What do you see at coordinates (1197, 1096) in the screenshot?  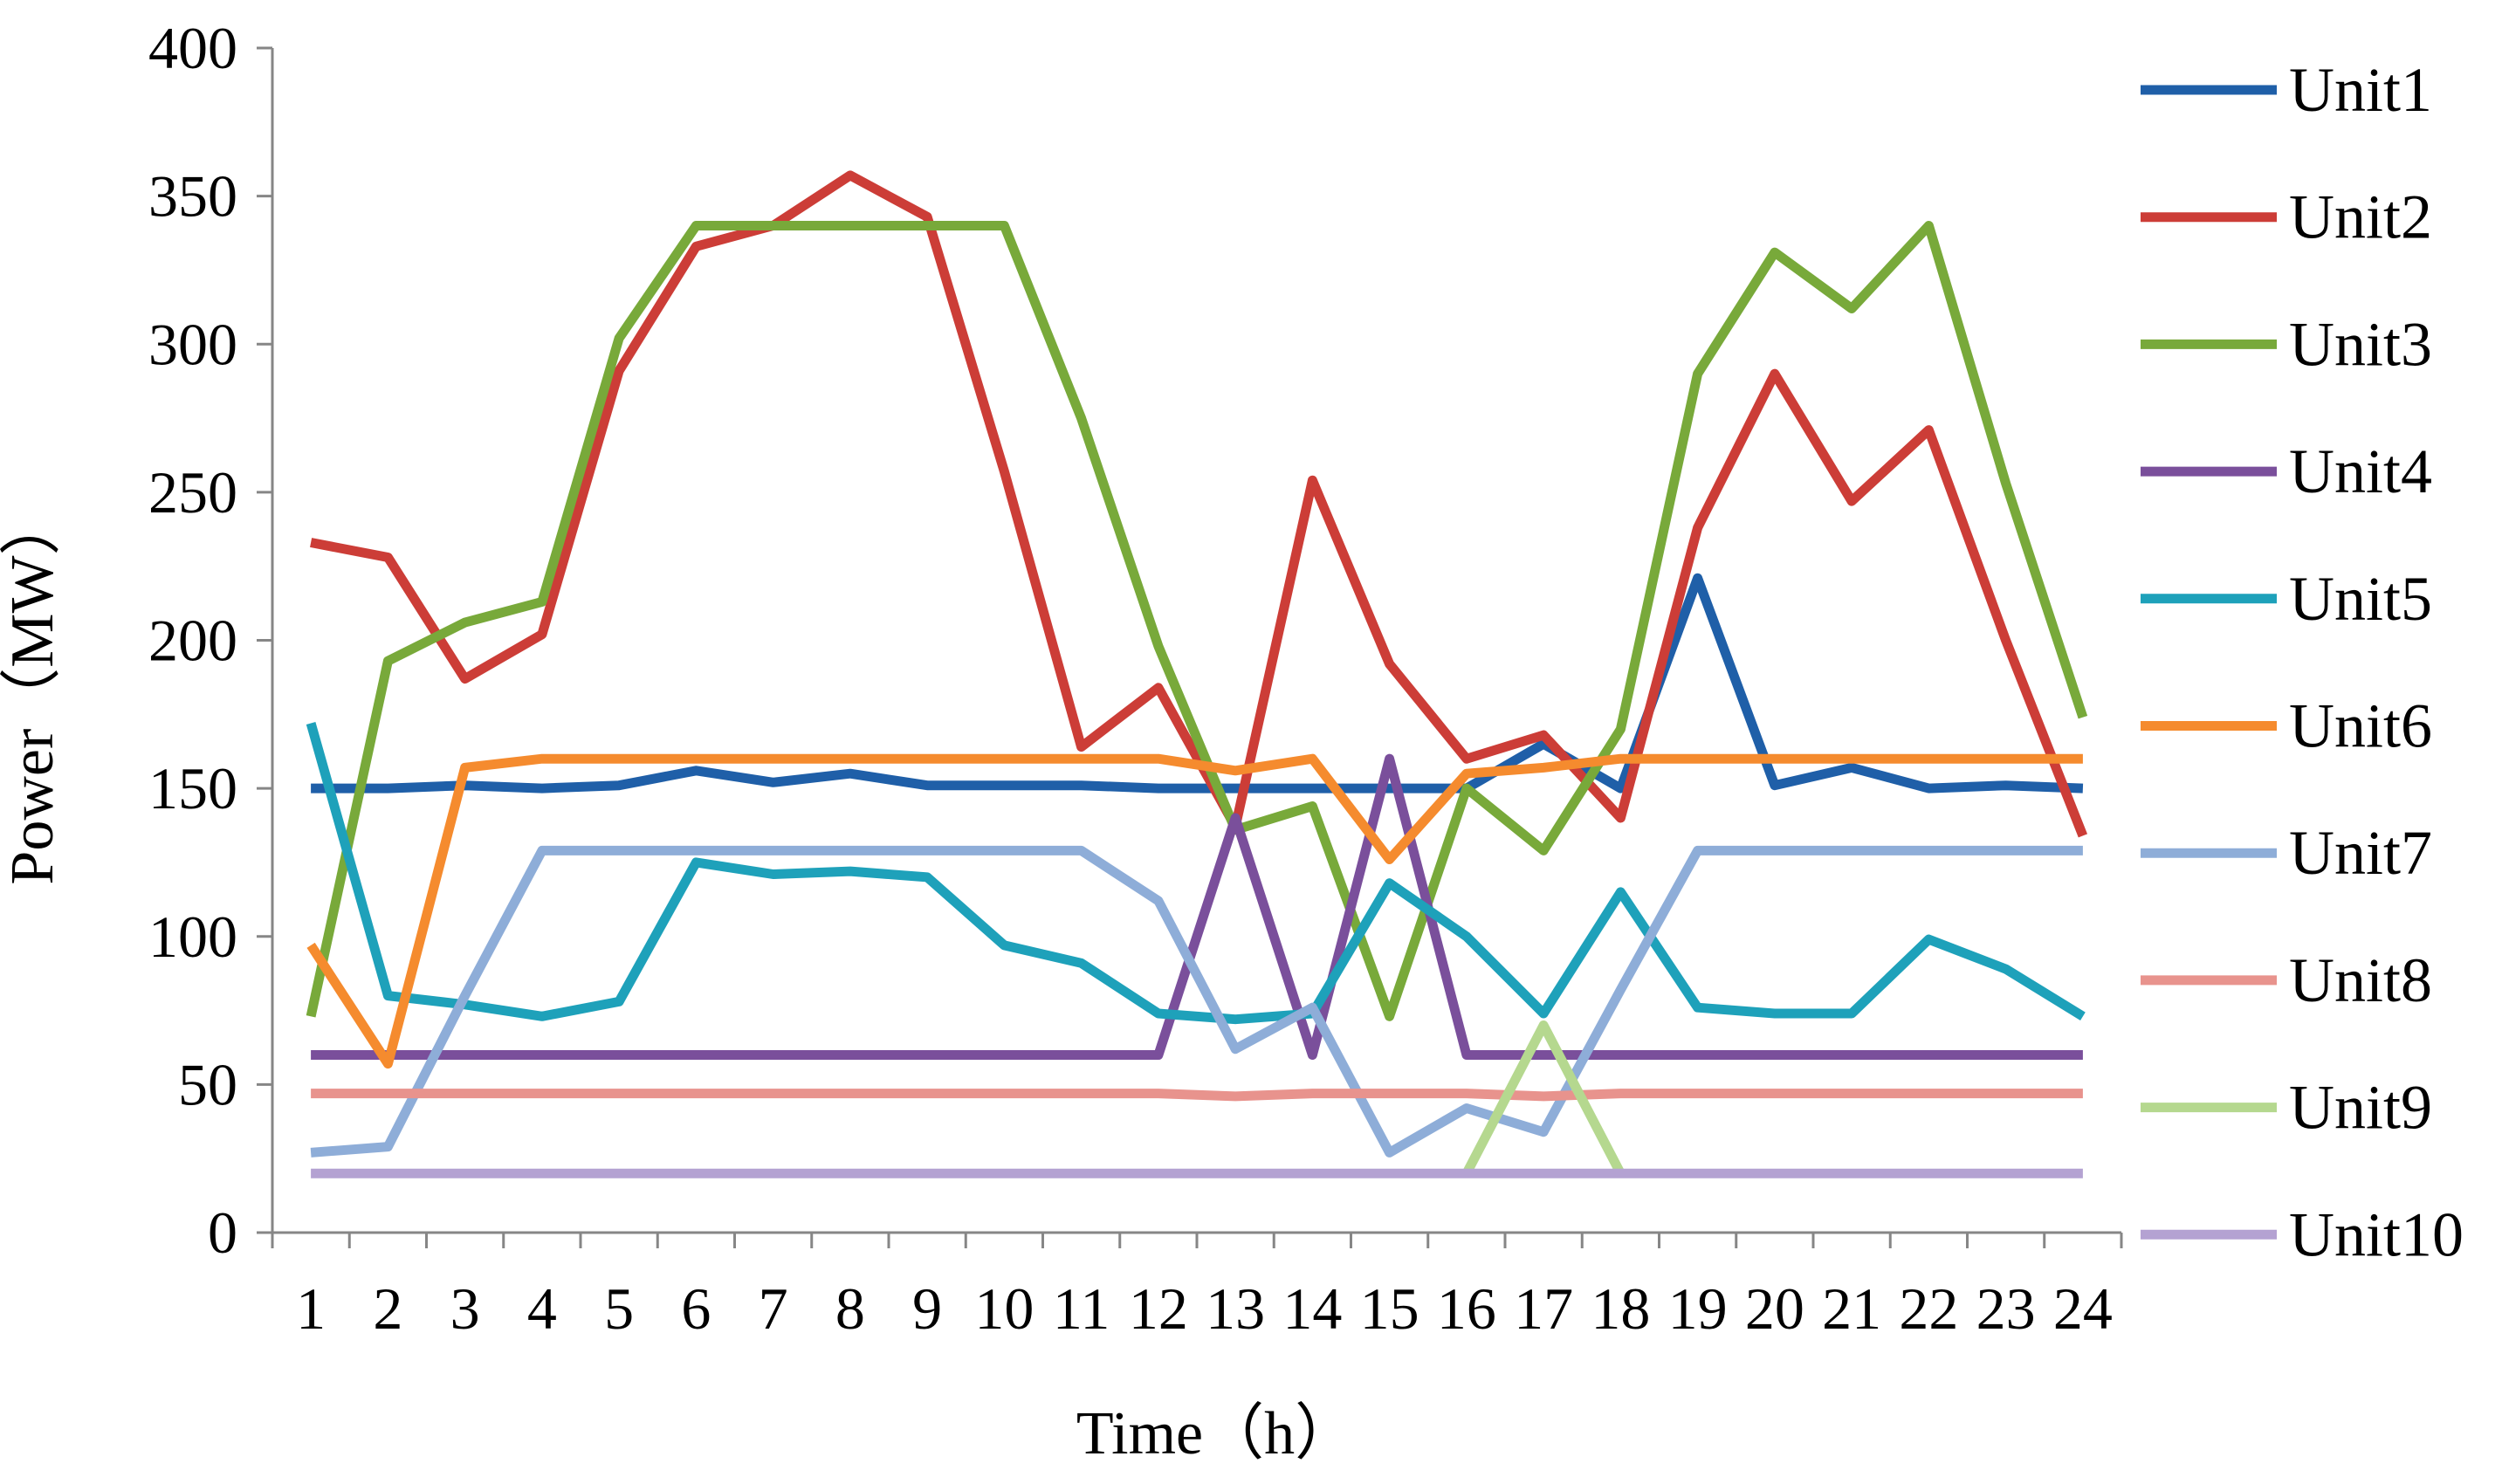 I see `series-line-unit8` at bounding box center [1197, 1096].